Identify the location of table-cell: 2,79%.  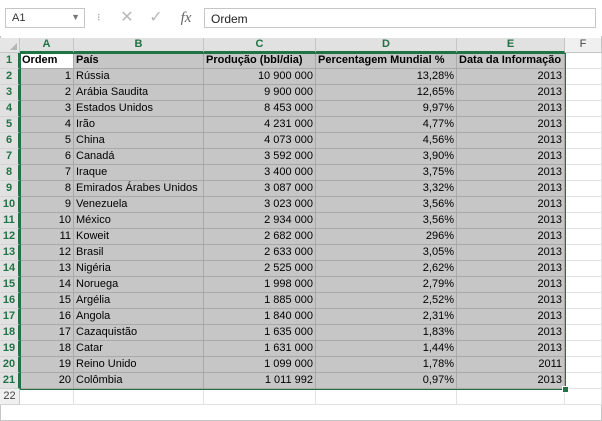
(386, 285).